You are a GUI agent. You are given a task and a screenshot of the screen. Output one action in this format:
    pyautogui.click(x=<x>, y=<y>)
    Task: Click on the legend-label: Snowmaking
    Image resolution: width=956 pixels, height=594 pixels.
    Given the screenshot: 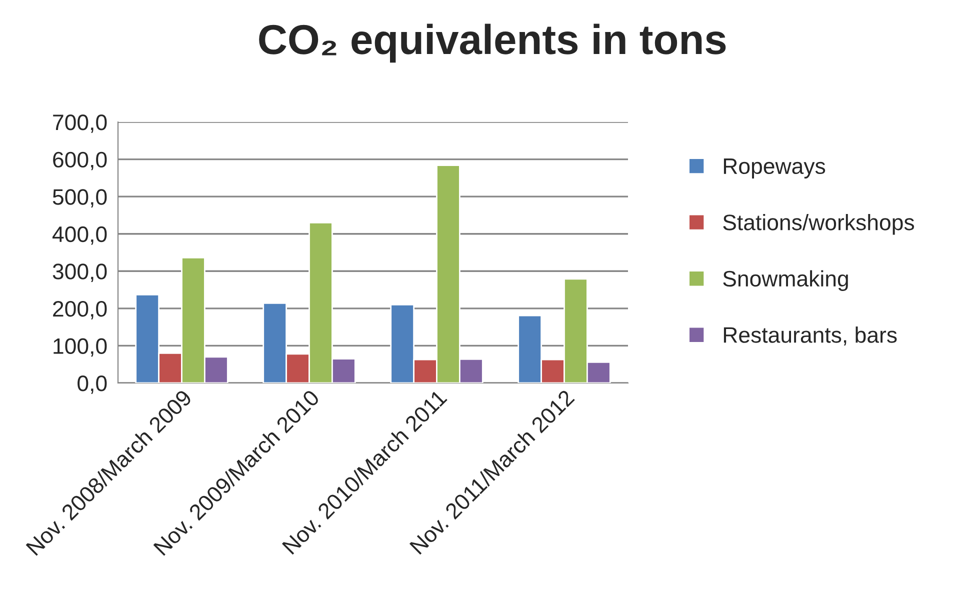 What is the action you would take?
    pyautogui.click(x=785, y=280)
    